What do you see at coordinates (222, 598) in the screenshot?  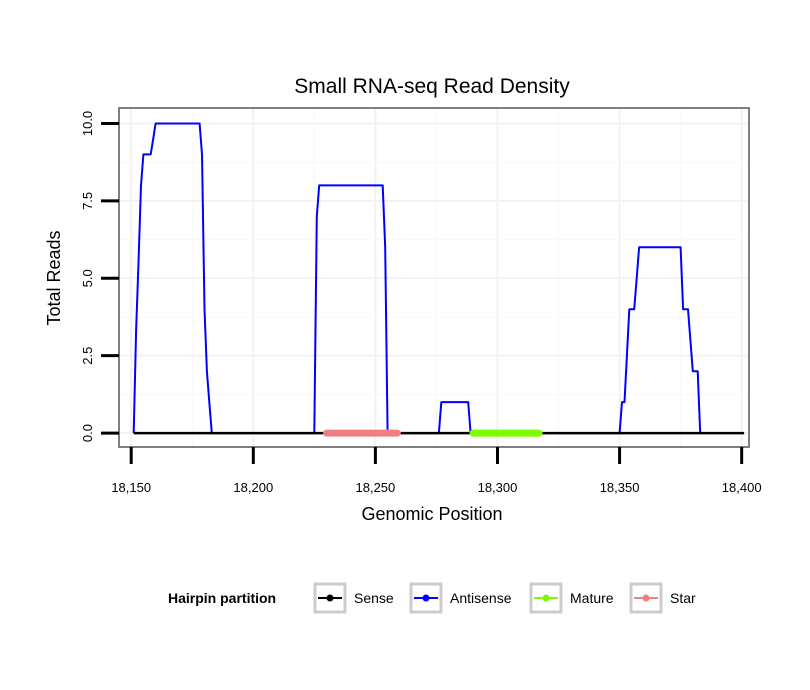 I see `legend-title: Hairpin partition` at bounding box center [222, 598].